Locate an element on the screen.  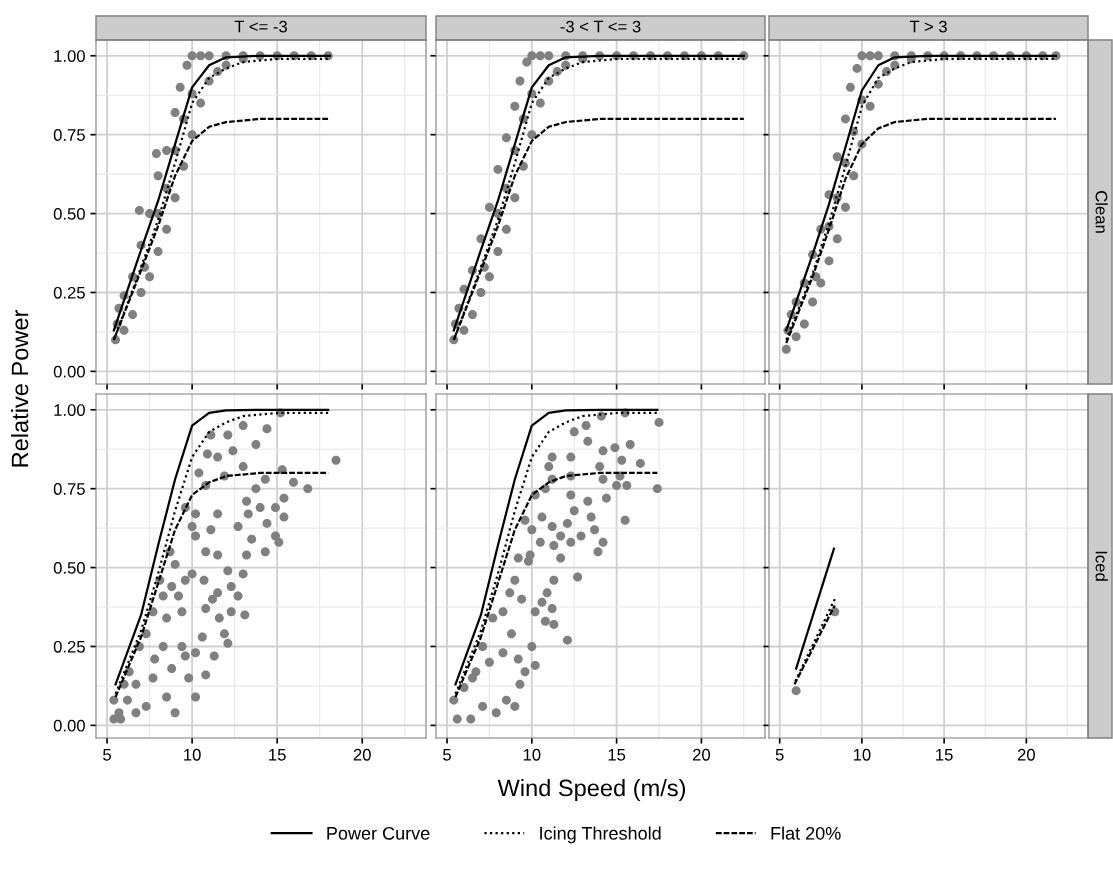
chart-title: T <= -3 is located at coordinates (260, 26).